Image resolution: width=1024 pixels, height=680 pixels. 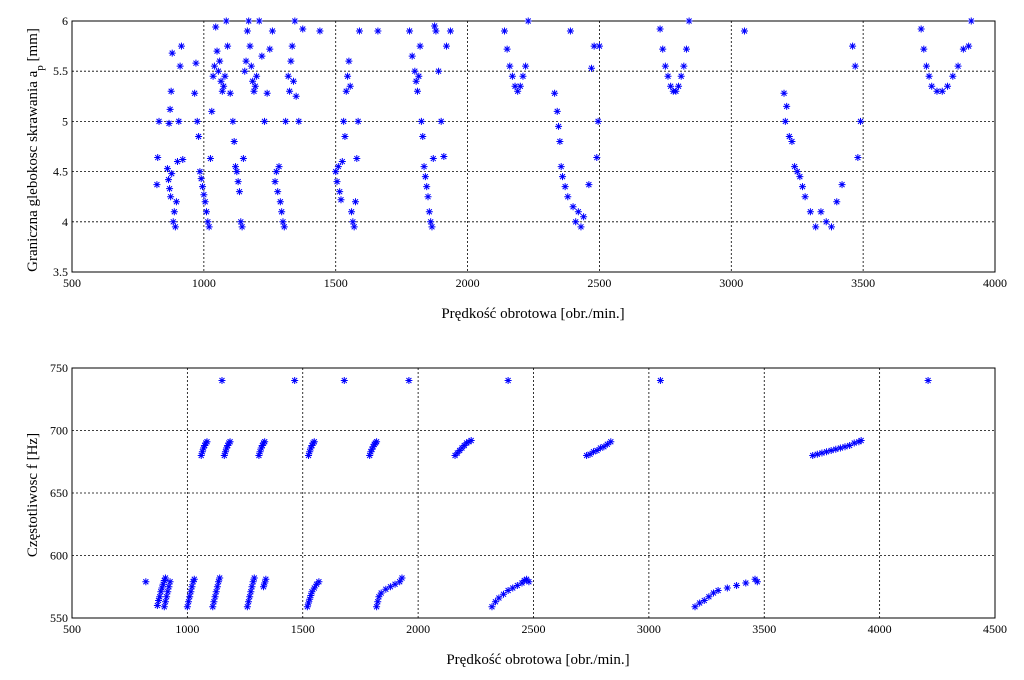 What do you see at coordinates (995, 283) in the screenshot?
I see `x-tick-label: 4000` at bounding box center [995, 283].